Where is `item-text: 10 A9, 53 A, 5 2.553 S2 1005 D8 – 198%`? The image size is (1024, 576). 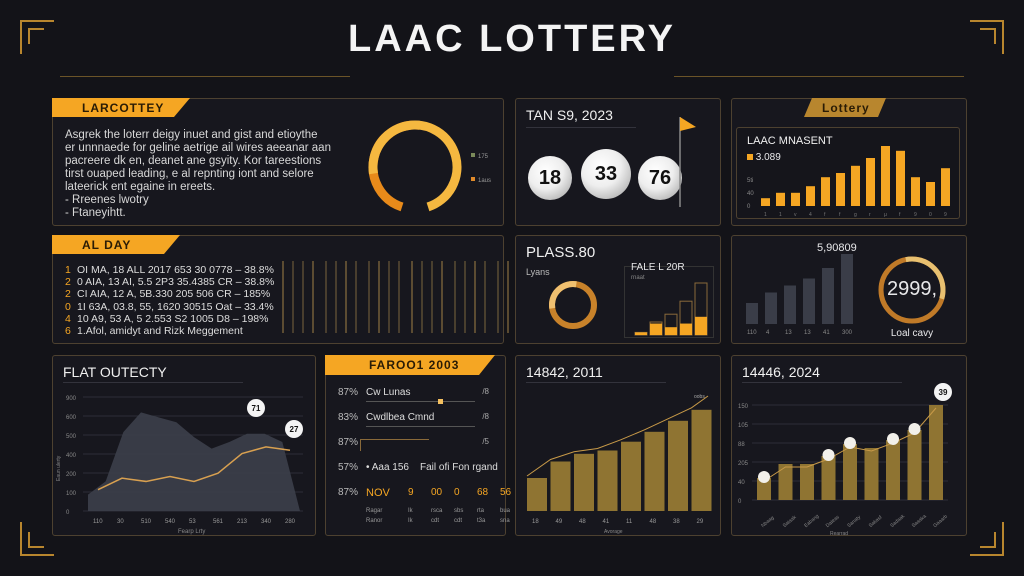
item-text: 10 A9, 53 A, 5 2.553 S2 1005 D8 – 198% is located at coordinates (173, 318).